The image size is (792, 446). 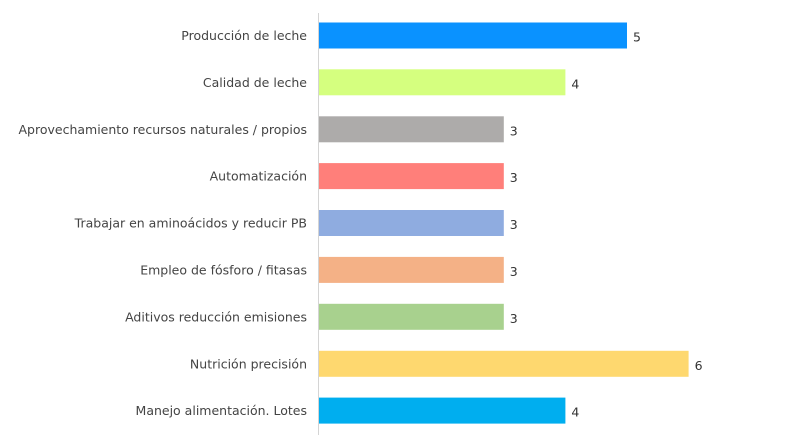 I want to click on value-label-7: 3, so click(x=514, y=318).